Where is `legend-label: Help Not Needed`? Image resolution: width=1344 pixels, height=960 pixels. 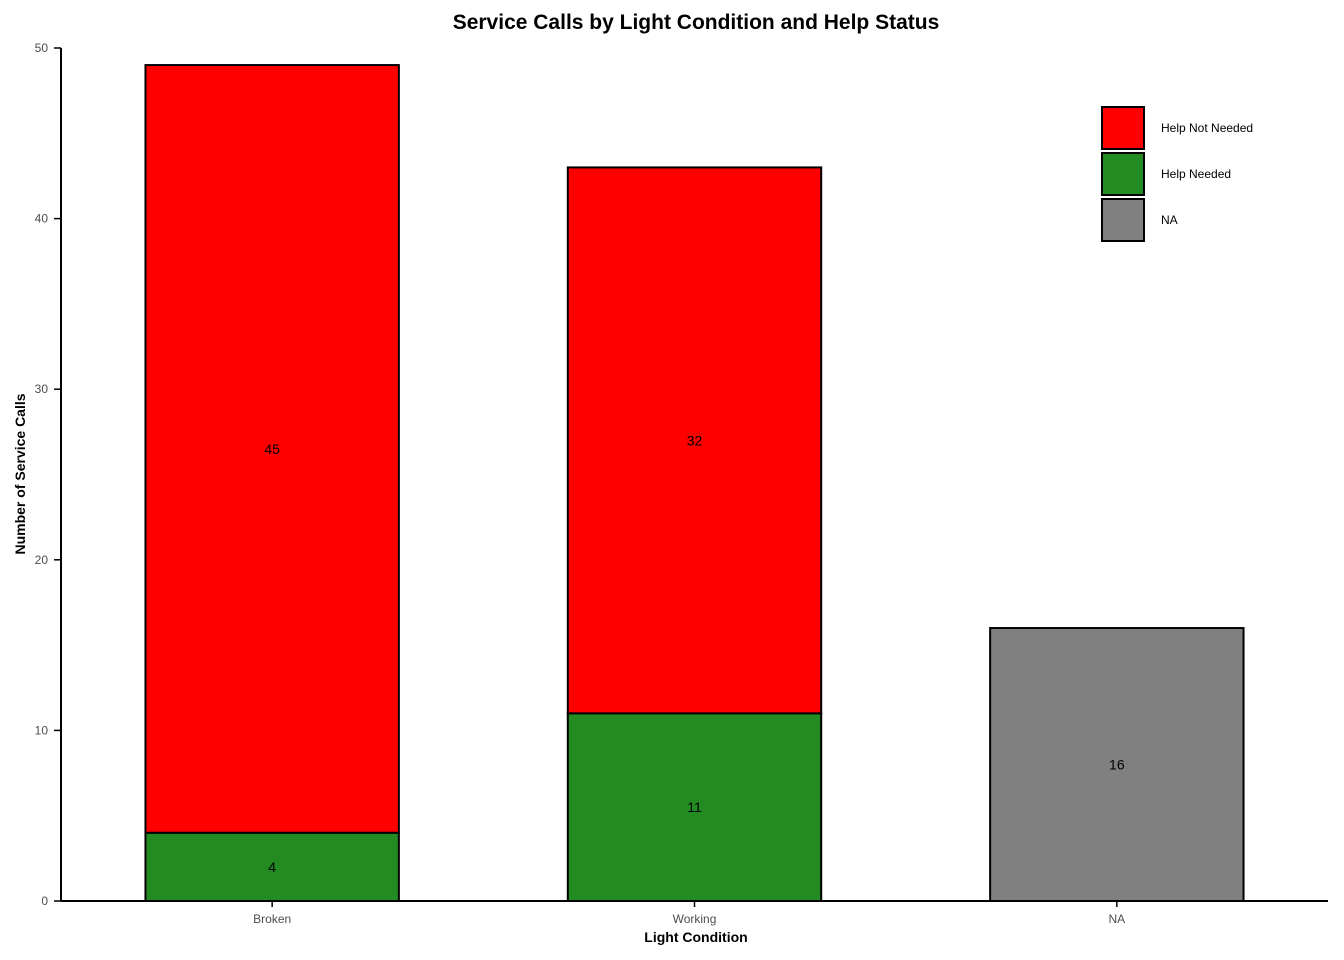 legend-label: Help Not Needed is located at coordinates (1207, 128).